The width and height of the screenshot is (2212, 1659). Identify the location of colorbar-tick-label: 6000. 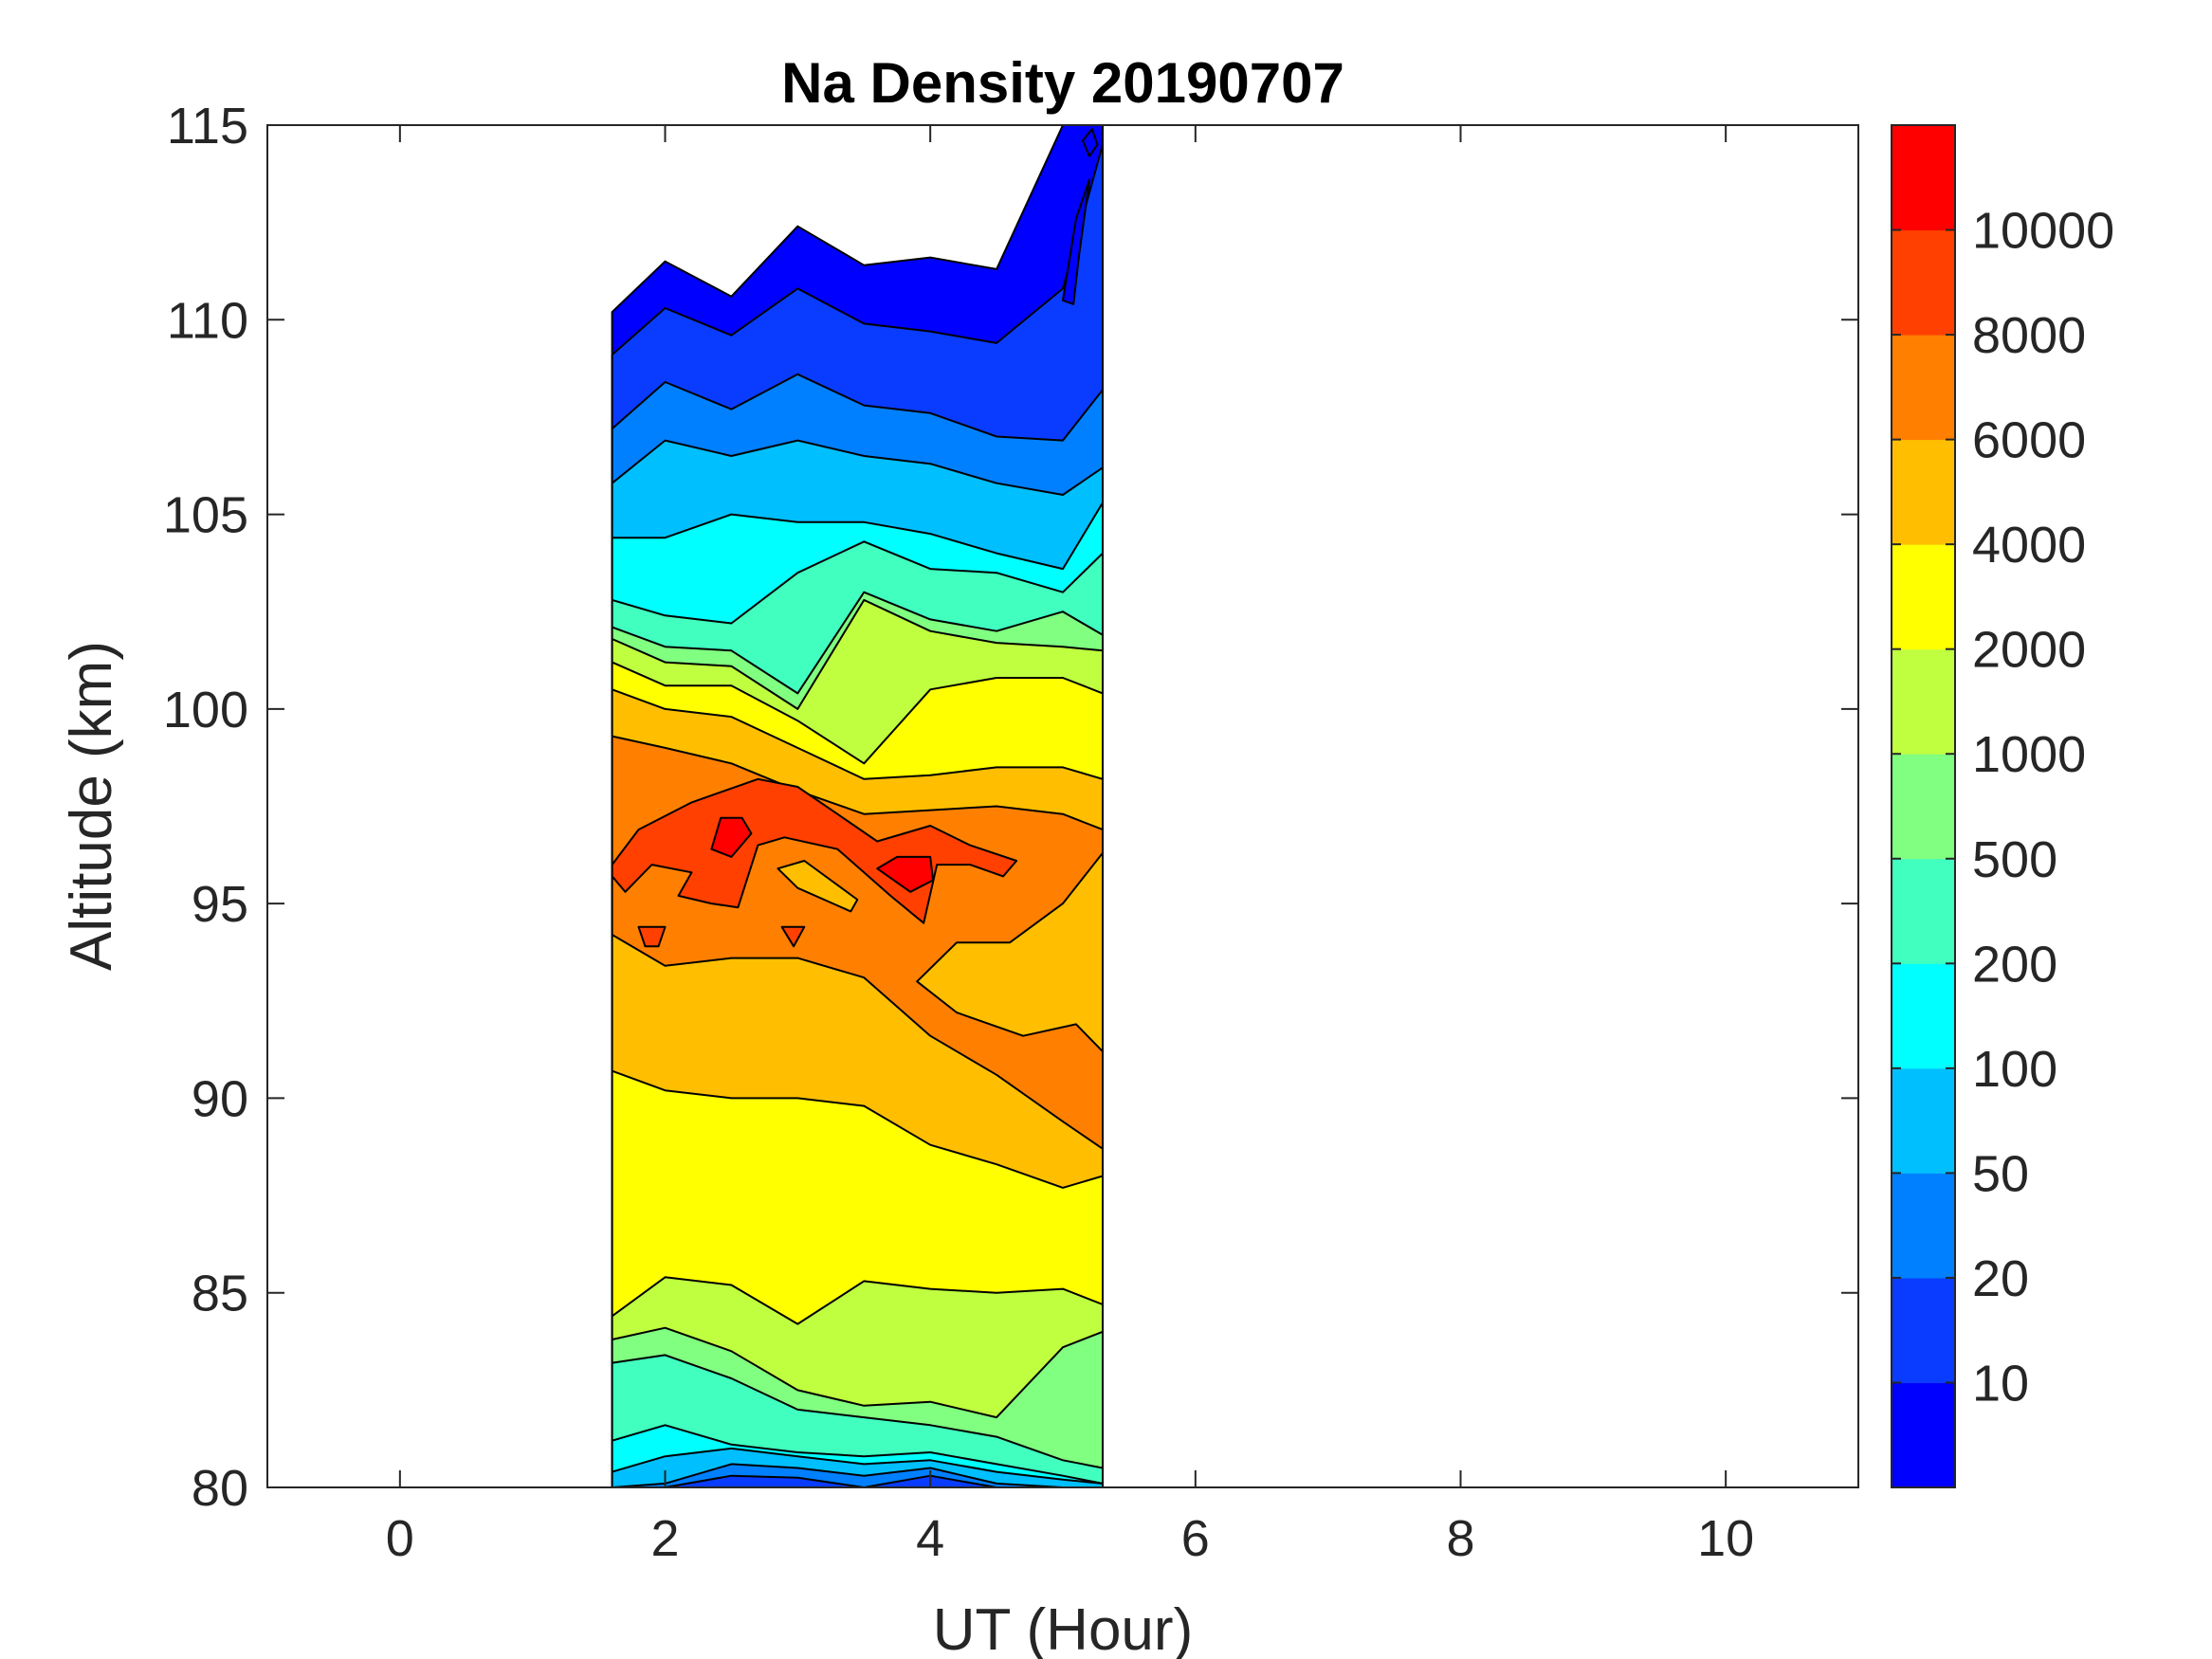
(2029, 440).